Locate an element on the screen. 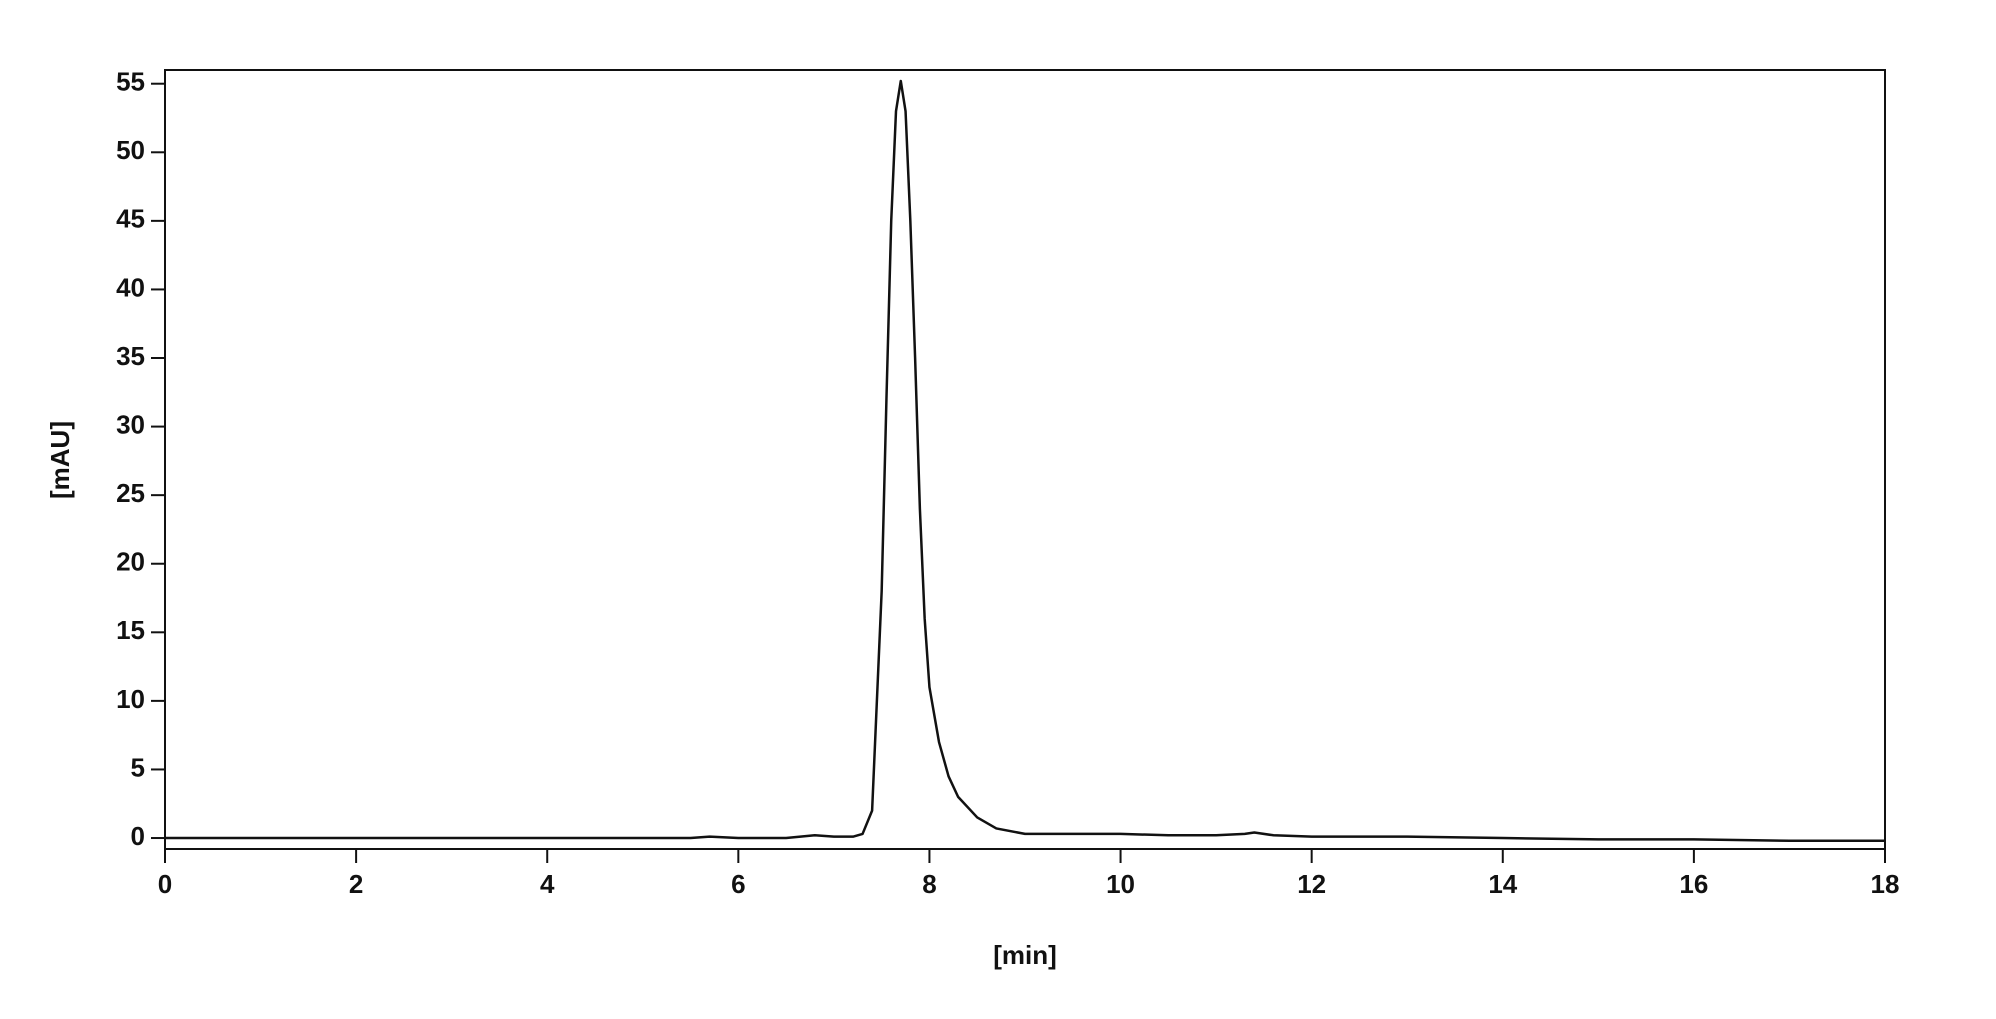 The height and width of the screenshot is (1019, 1996). x-tick-label: 2 is located at coordinates (356, 884).